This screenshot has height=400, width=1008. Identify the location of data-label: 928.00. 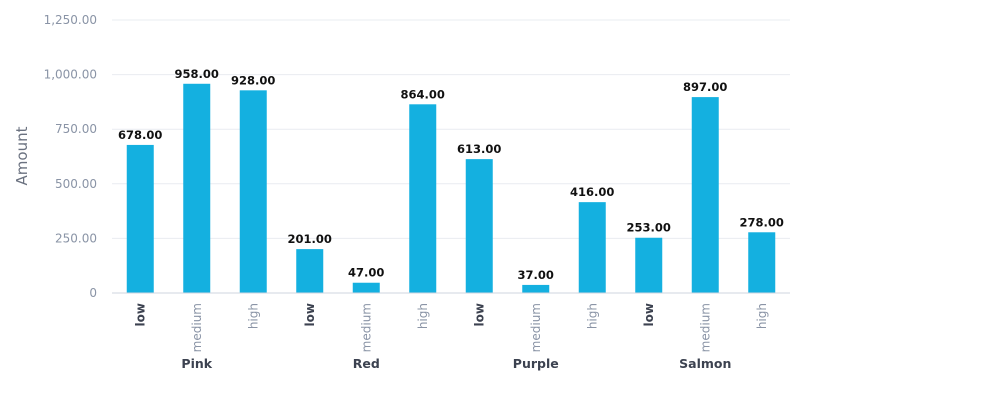
(253, 80).